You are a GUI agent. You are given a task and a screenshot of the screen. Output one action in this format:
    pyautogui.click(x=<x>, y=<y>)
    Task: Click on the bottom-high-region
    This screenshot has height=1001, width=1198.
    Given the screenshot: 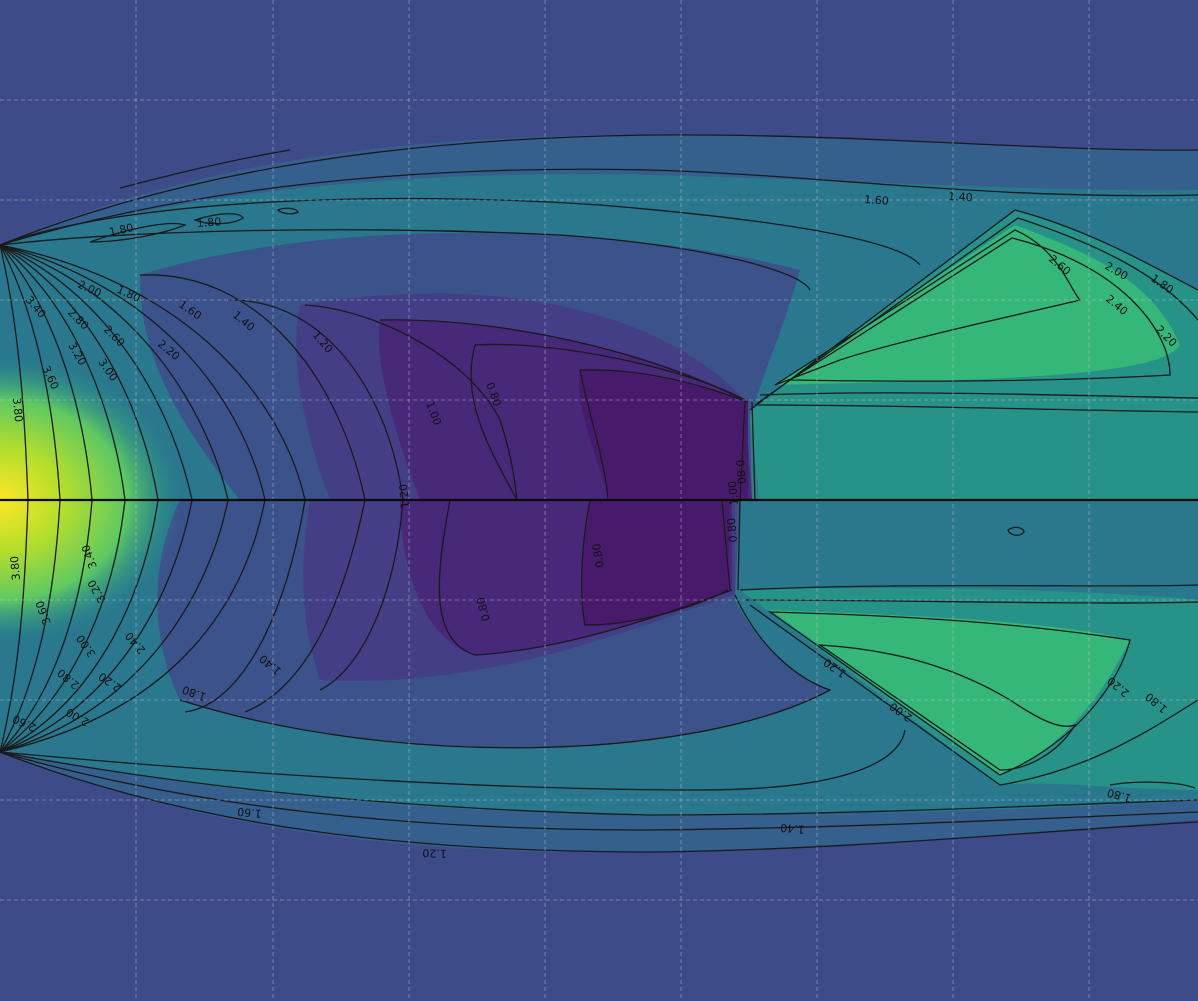 What is the action you would take?
    pyautogui.click(x=165, y=630)
    